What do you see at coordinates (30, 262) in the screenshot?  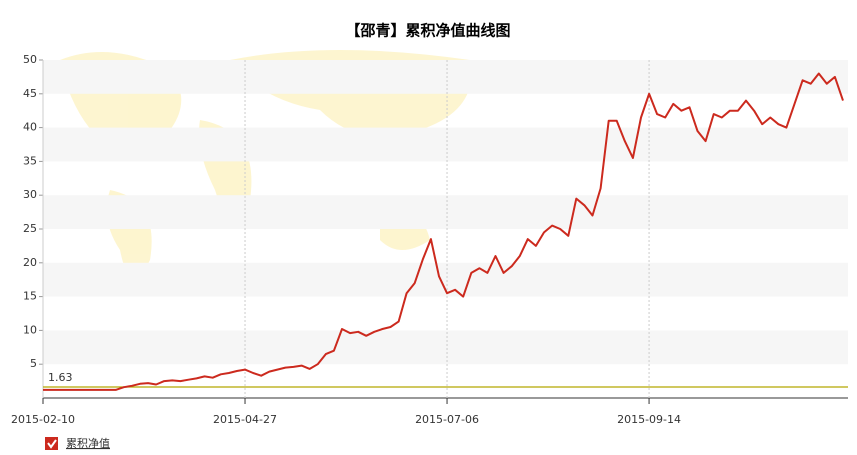 I see `y-tick-label: 20` at bounding box center [30, 262].